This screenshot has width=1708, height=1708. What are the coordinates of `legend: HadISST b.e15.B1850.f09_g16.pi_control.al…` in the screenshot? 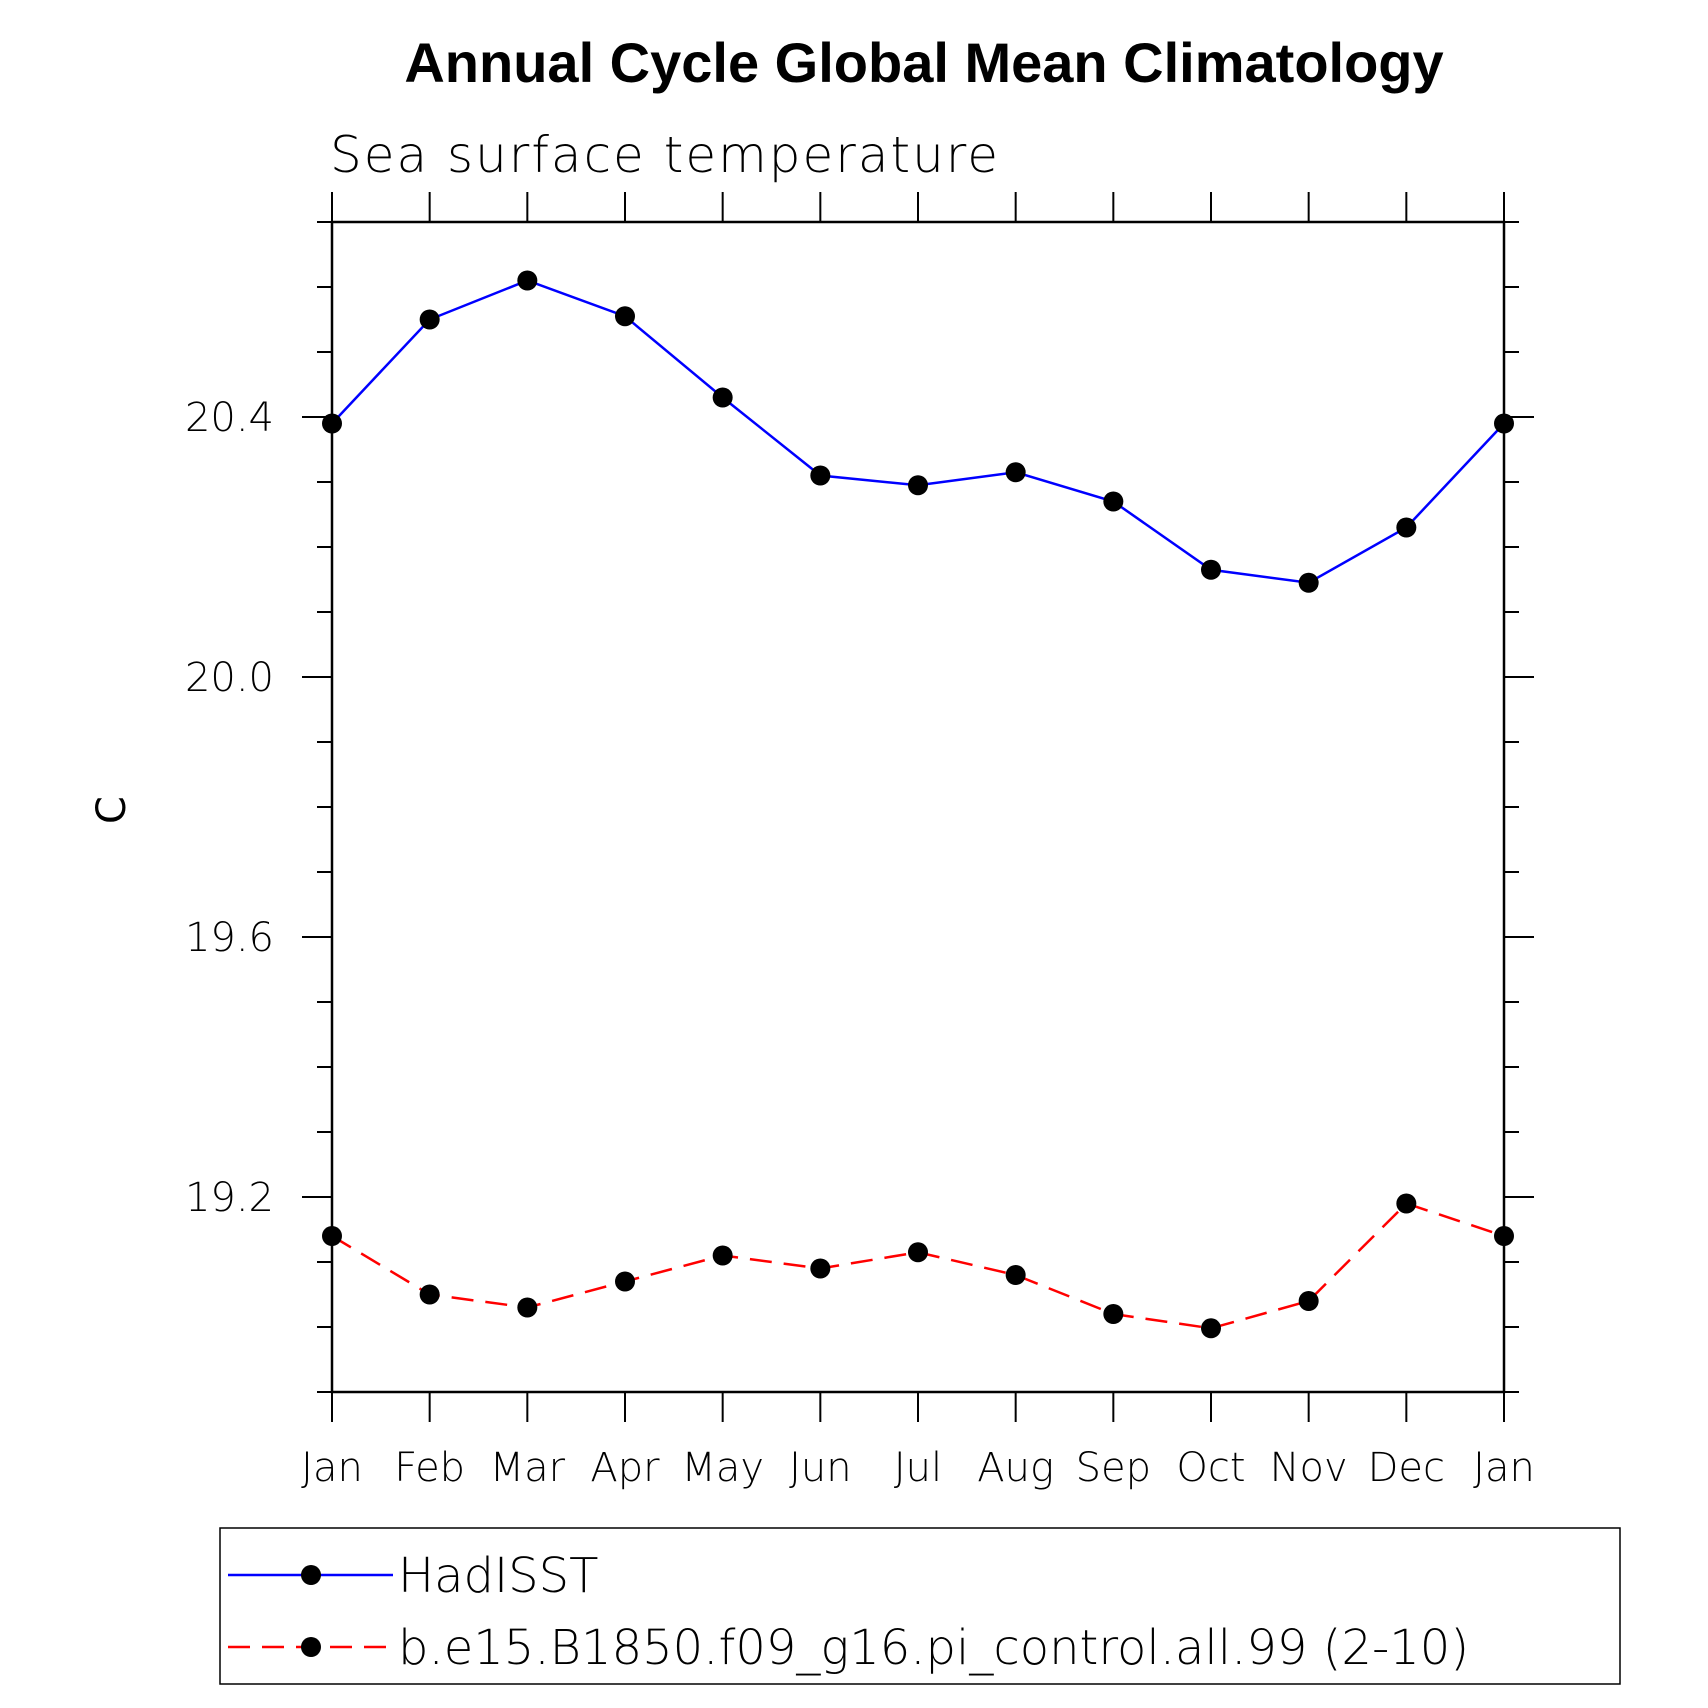 It's located at (920, 1606).